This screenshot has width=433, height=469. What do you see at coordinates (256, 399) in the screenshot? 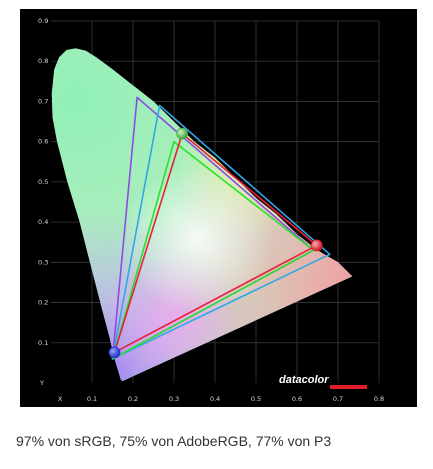
I see `x-tick-label-4: 0.5` at bounding box center [256, 399].